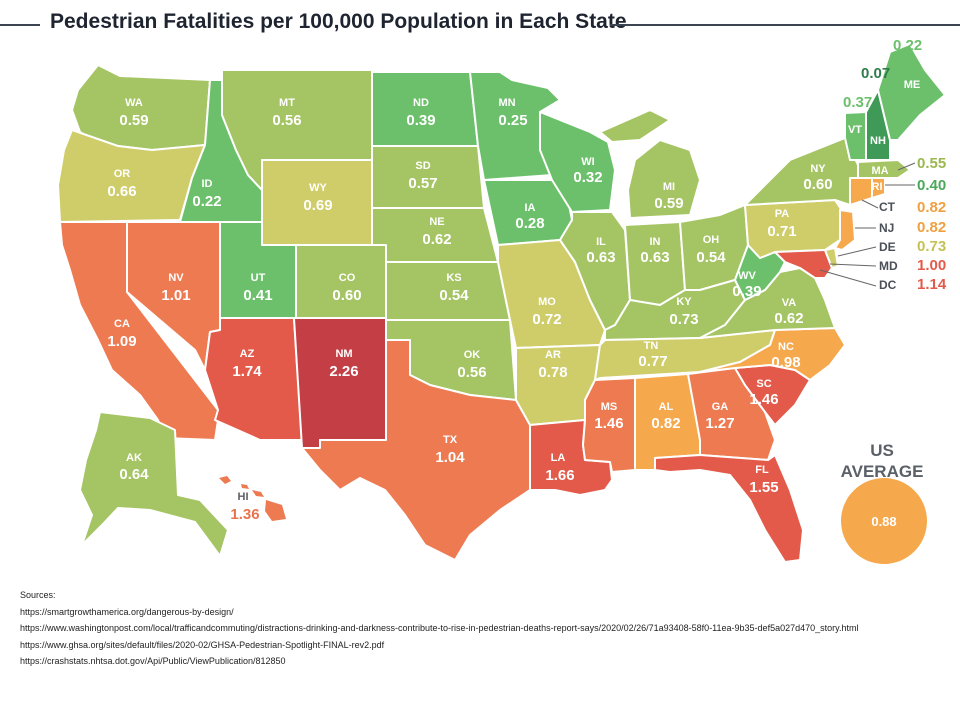 Image resolution: width=960 pixels, height=716 pixels. Describe the element at coordinates (853, 265) in the screenshot. I see `md-leader-line` at that location.